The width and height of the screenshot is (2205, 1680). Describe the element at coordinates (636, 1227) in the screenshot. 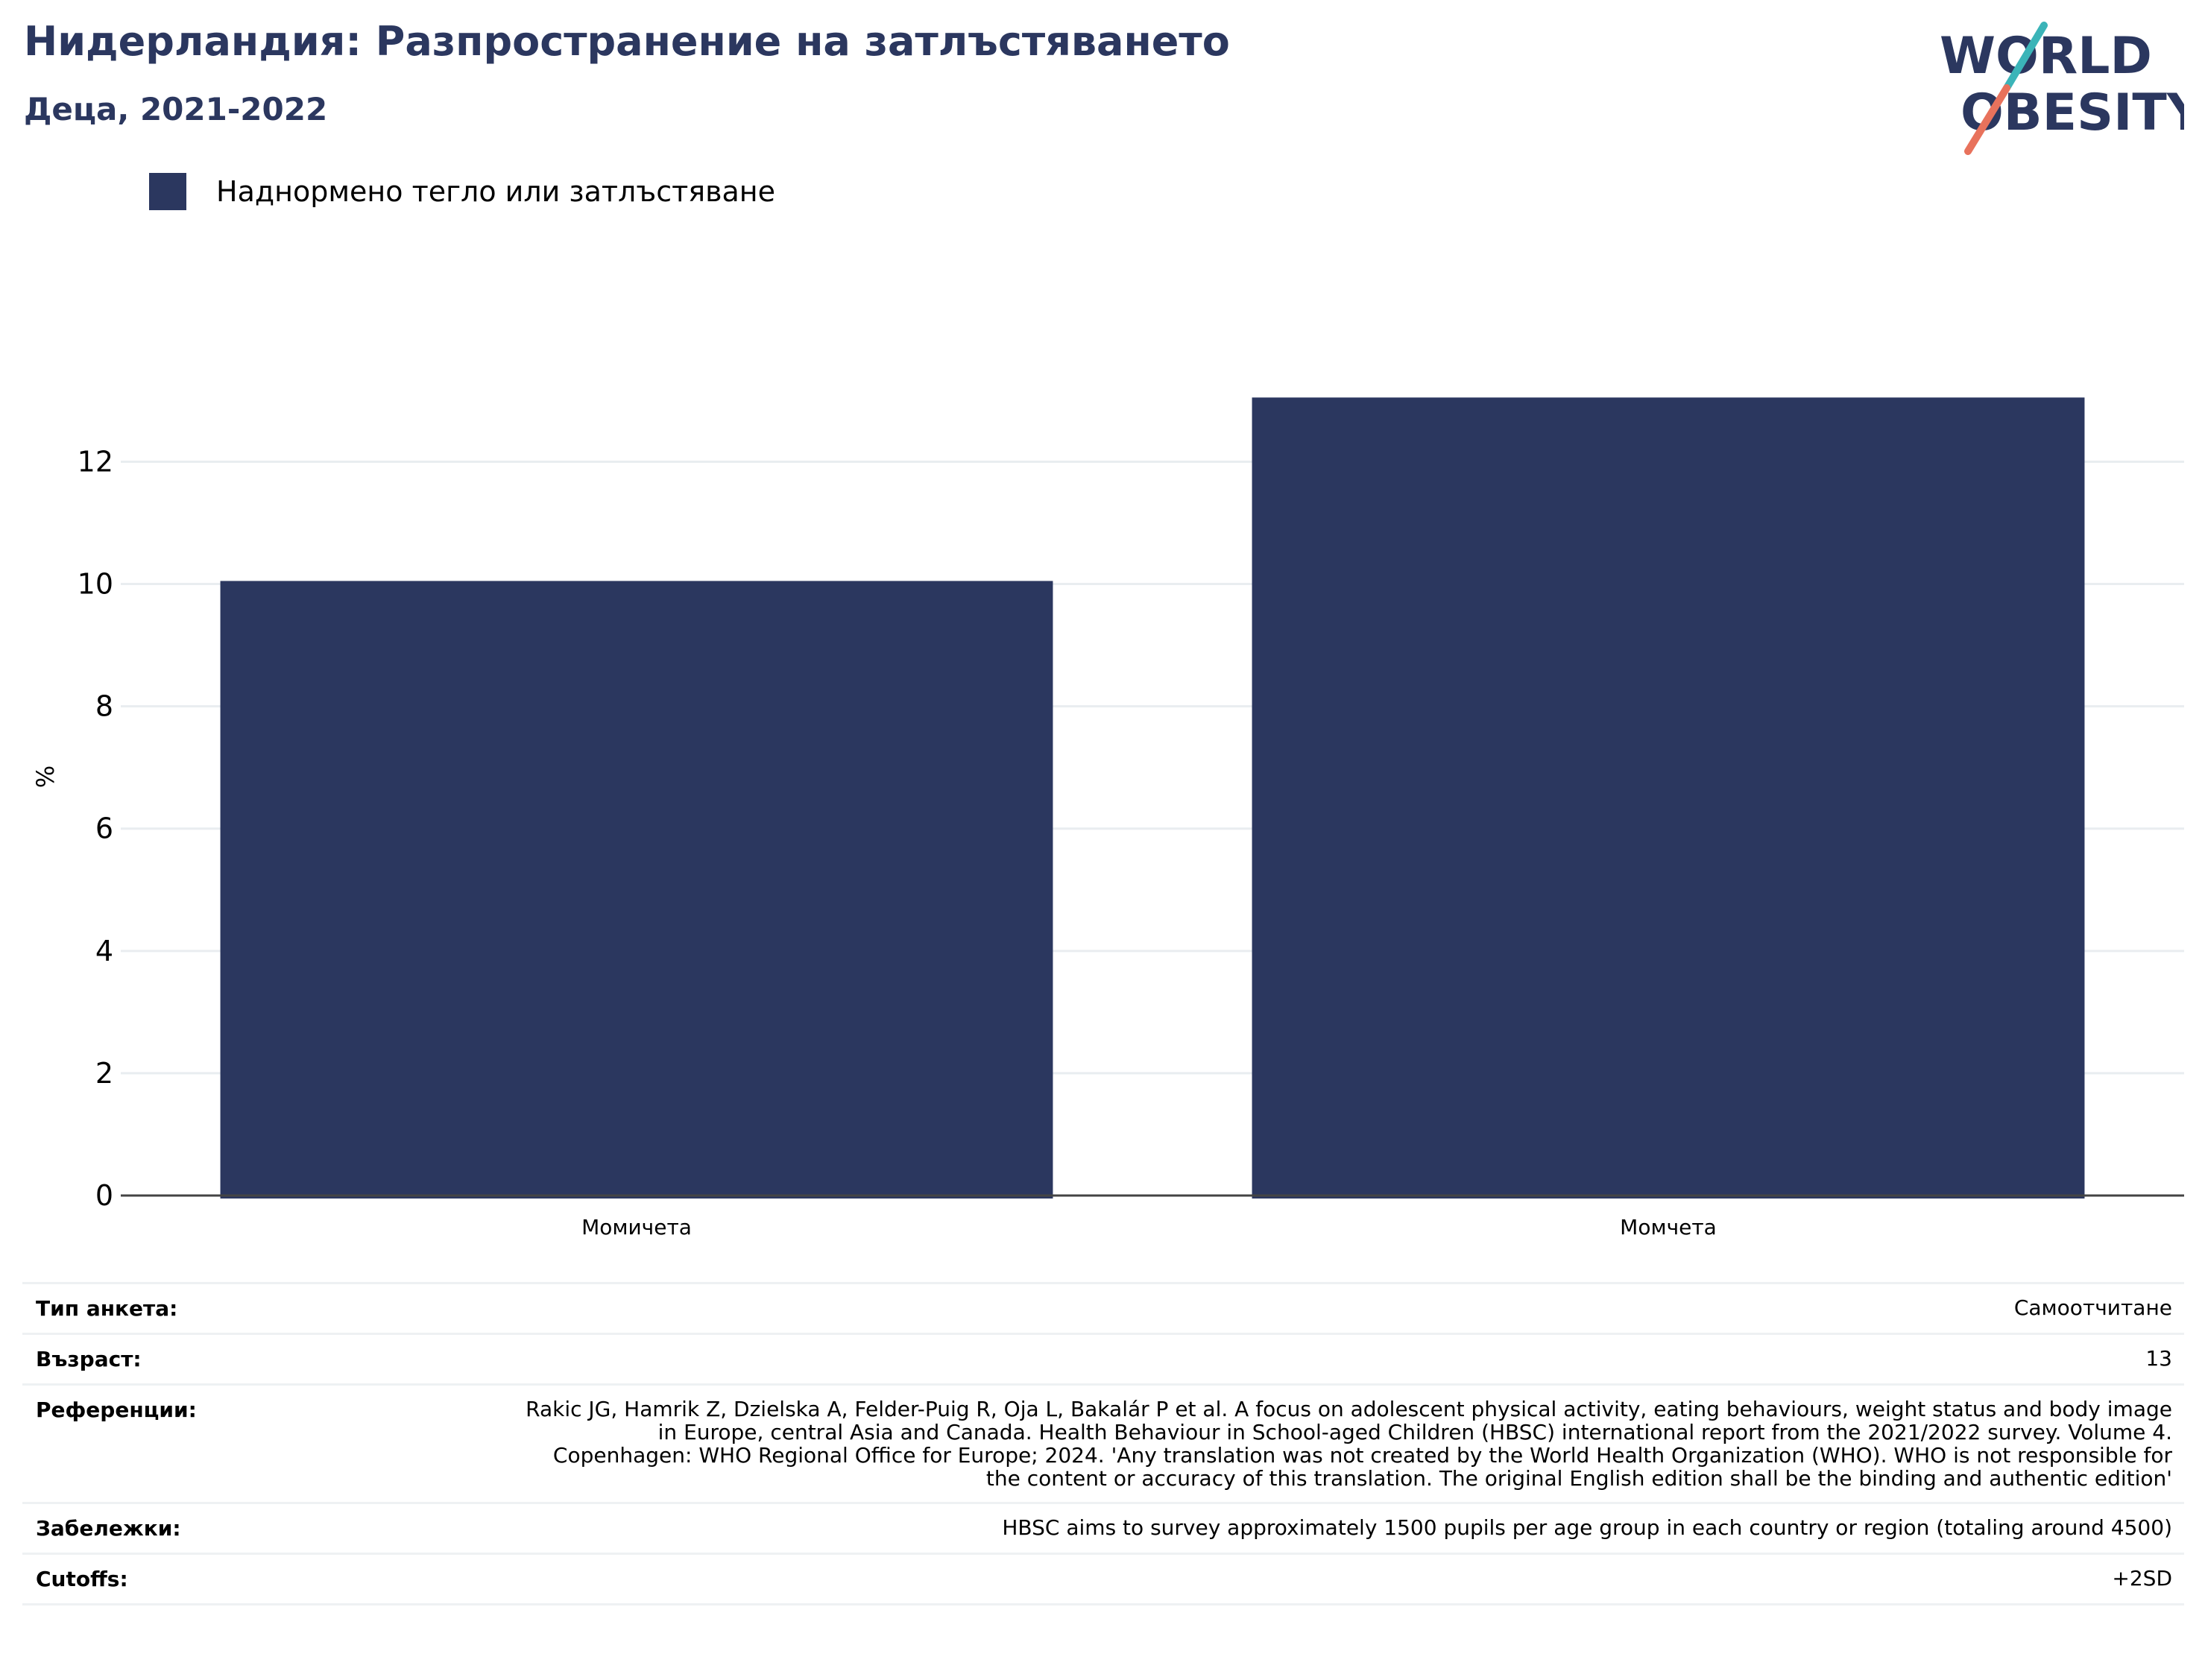

I see `x-tick-label: Момичета` at that location.